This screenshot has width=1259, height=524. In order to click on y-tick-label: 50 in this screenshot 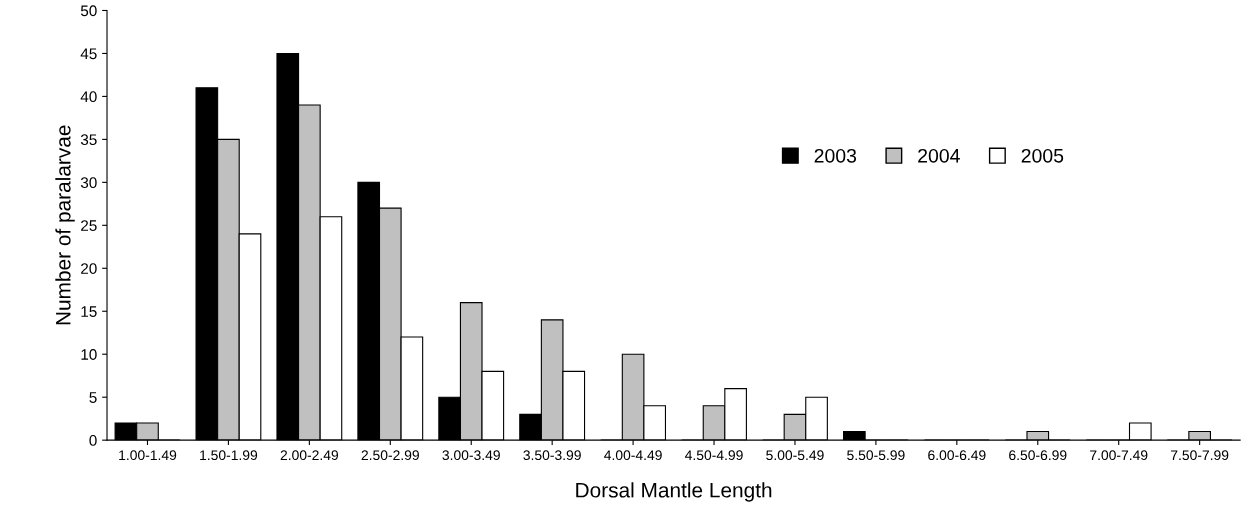, I will do `click(88, 11)`.